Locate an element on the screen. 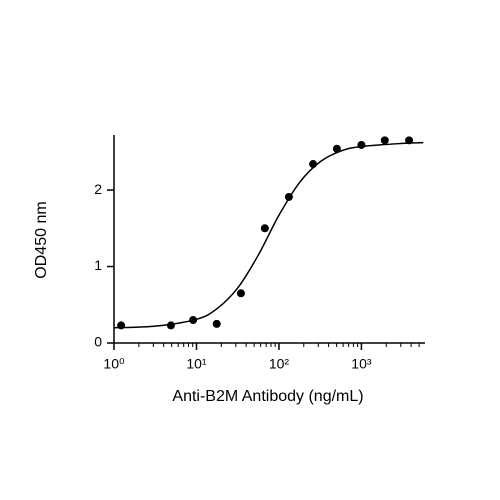  y-tick-label: 1 is located at coordinates (98, 265).